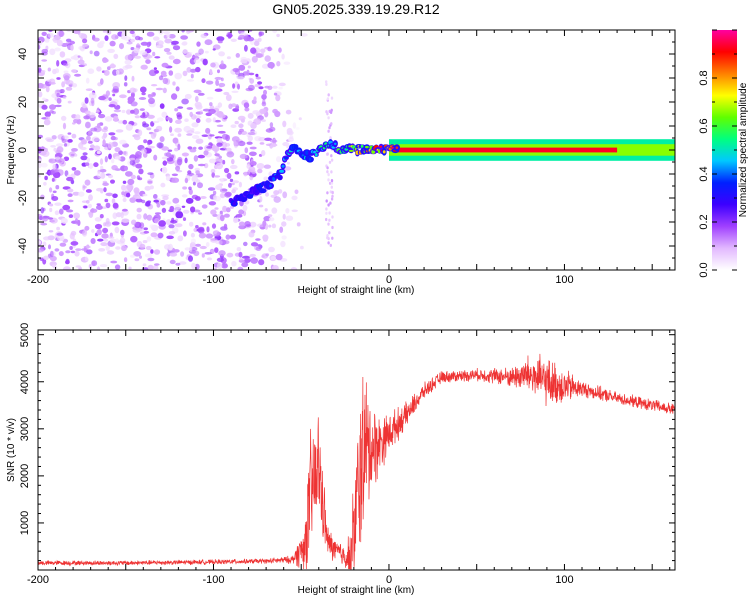 Image resolution: width=750 pixels, height=600 pixels. What do you see at coordinates (23, 150) in the screenshot?
I see `spec-ytick-label: 0` at bounding box center [23, 150].